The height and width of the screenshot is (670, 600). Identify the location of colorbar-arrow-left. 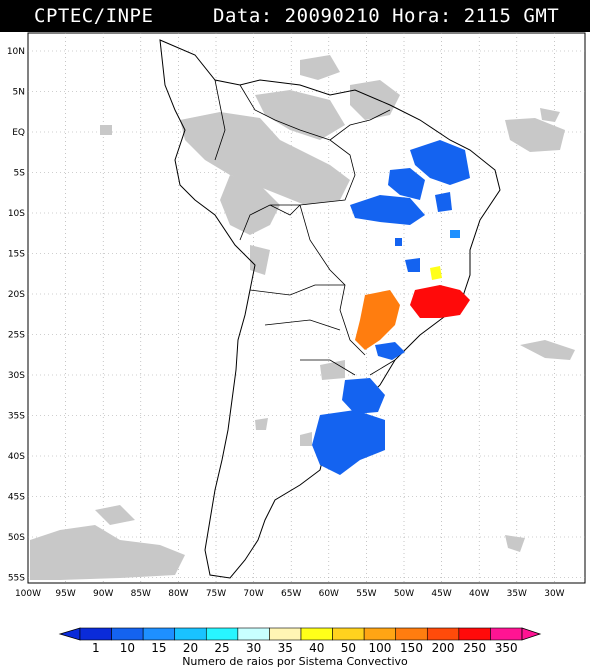
(69, 634).